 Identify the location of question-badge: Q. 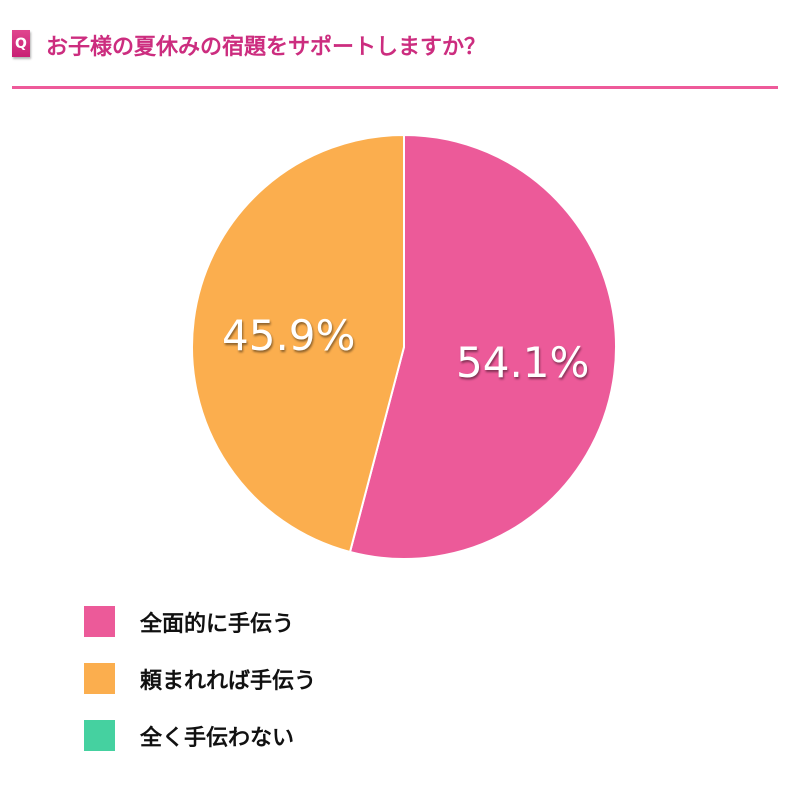
(21, 43).